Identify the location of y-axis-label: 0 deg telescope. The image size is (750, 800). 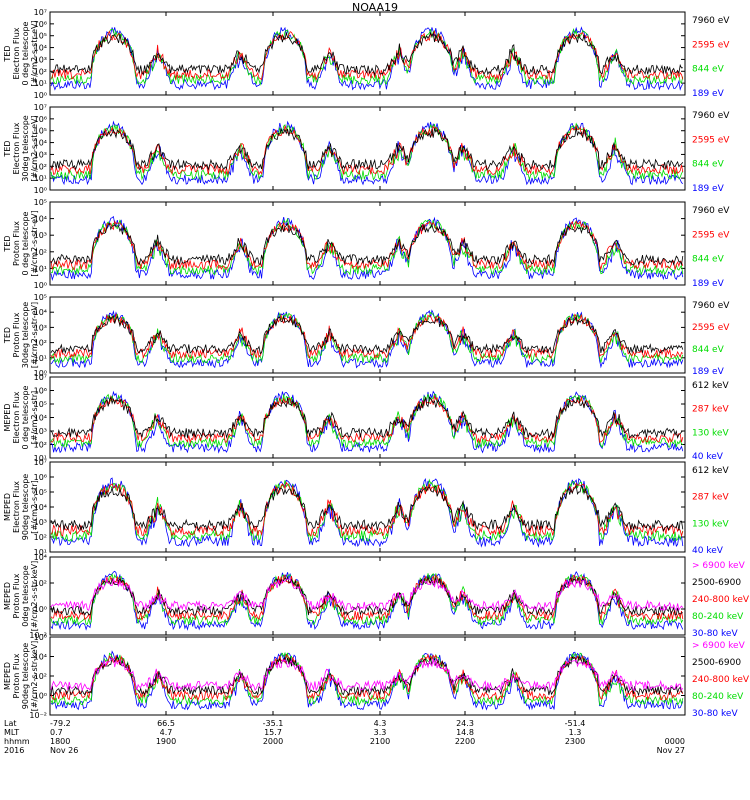
(25, 417).